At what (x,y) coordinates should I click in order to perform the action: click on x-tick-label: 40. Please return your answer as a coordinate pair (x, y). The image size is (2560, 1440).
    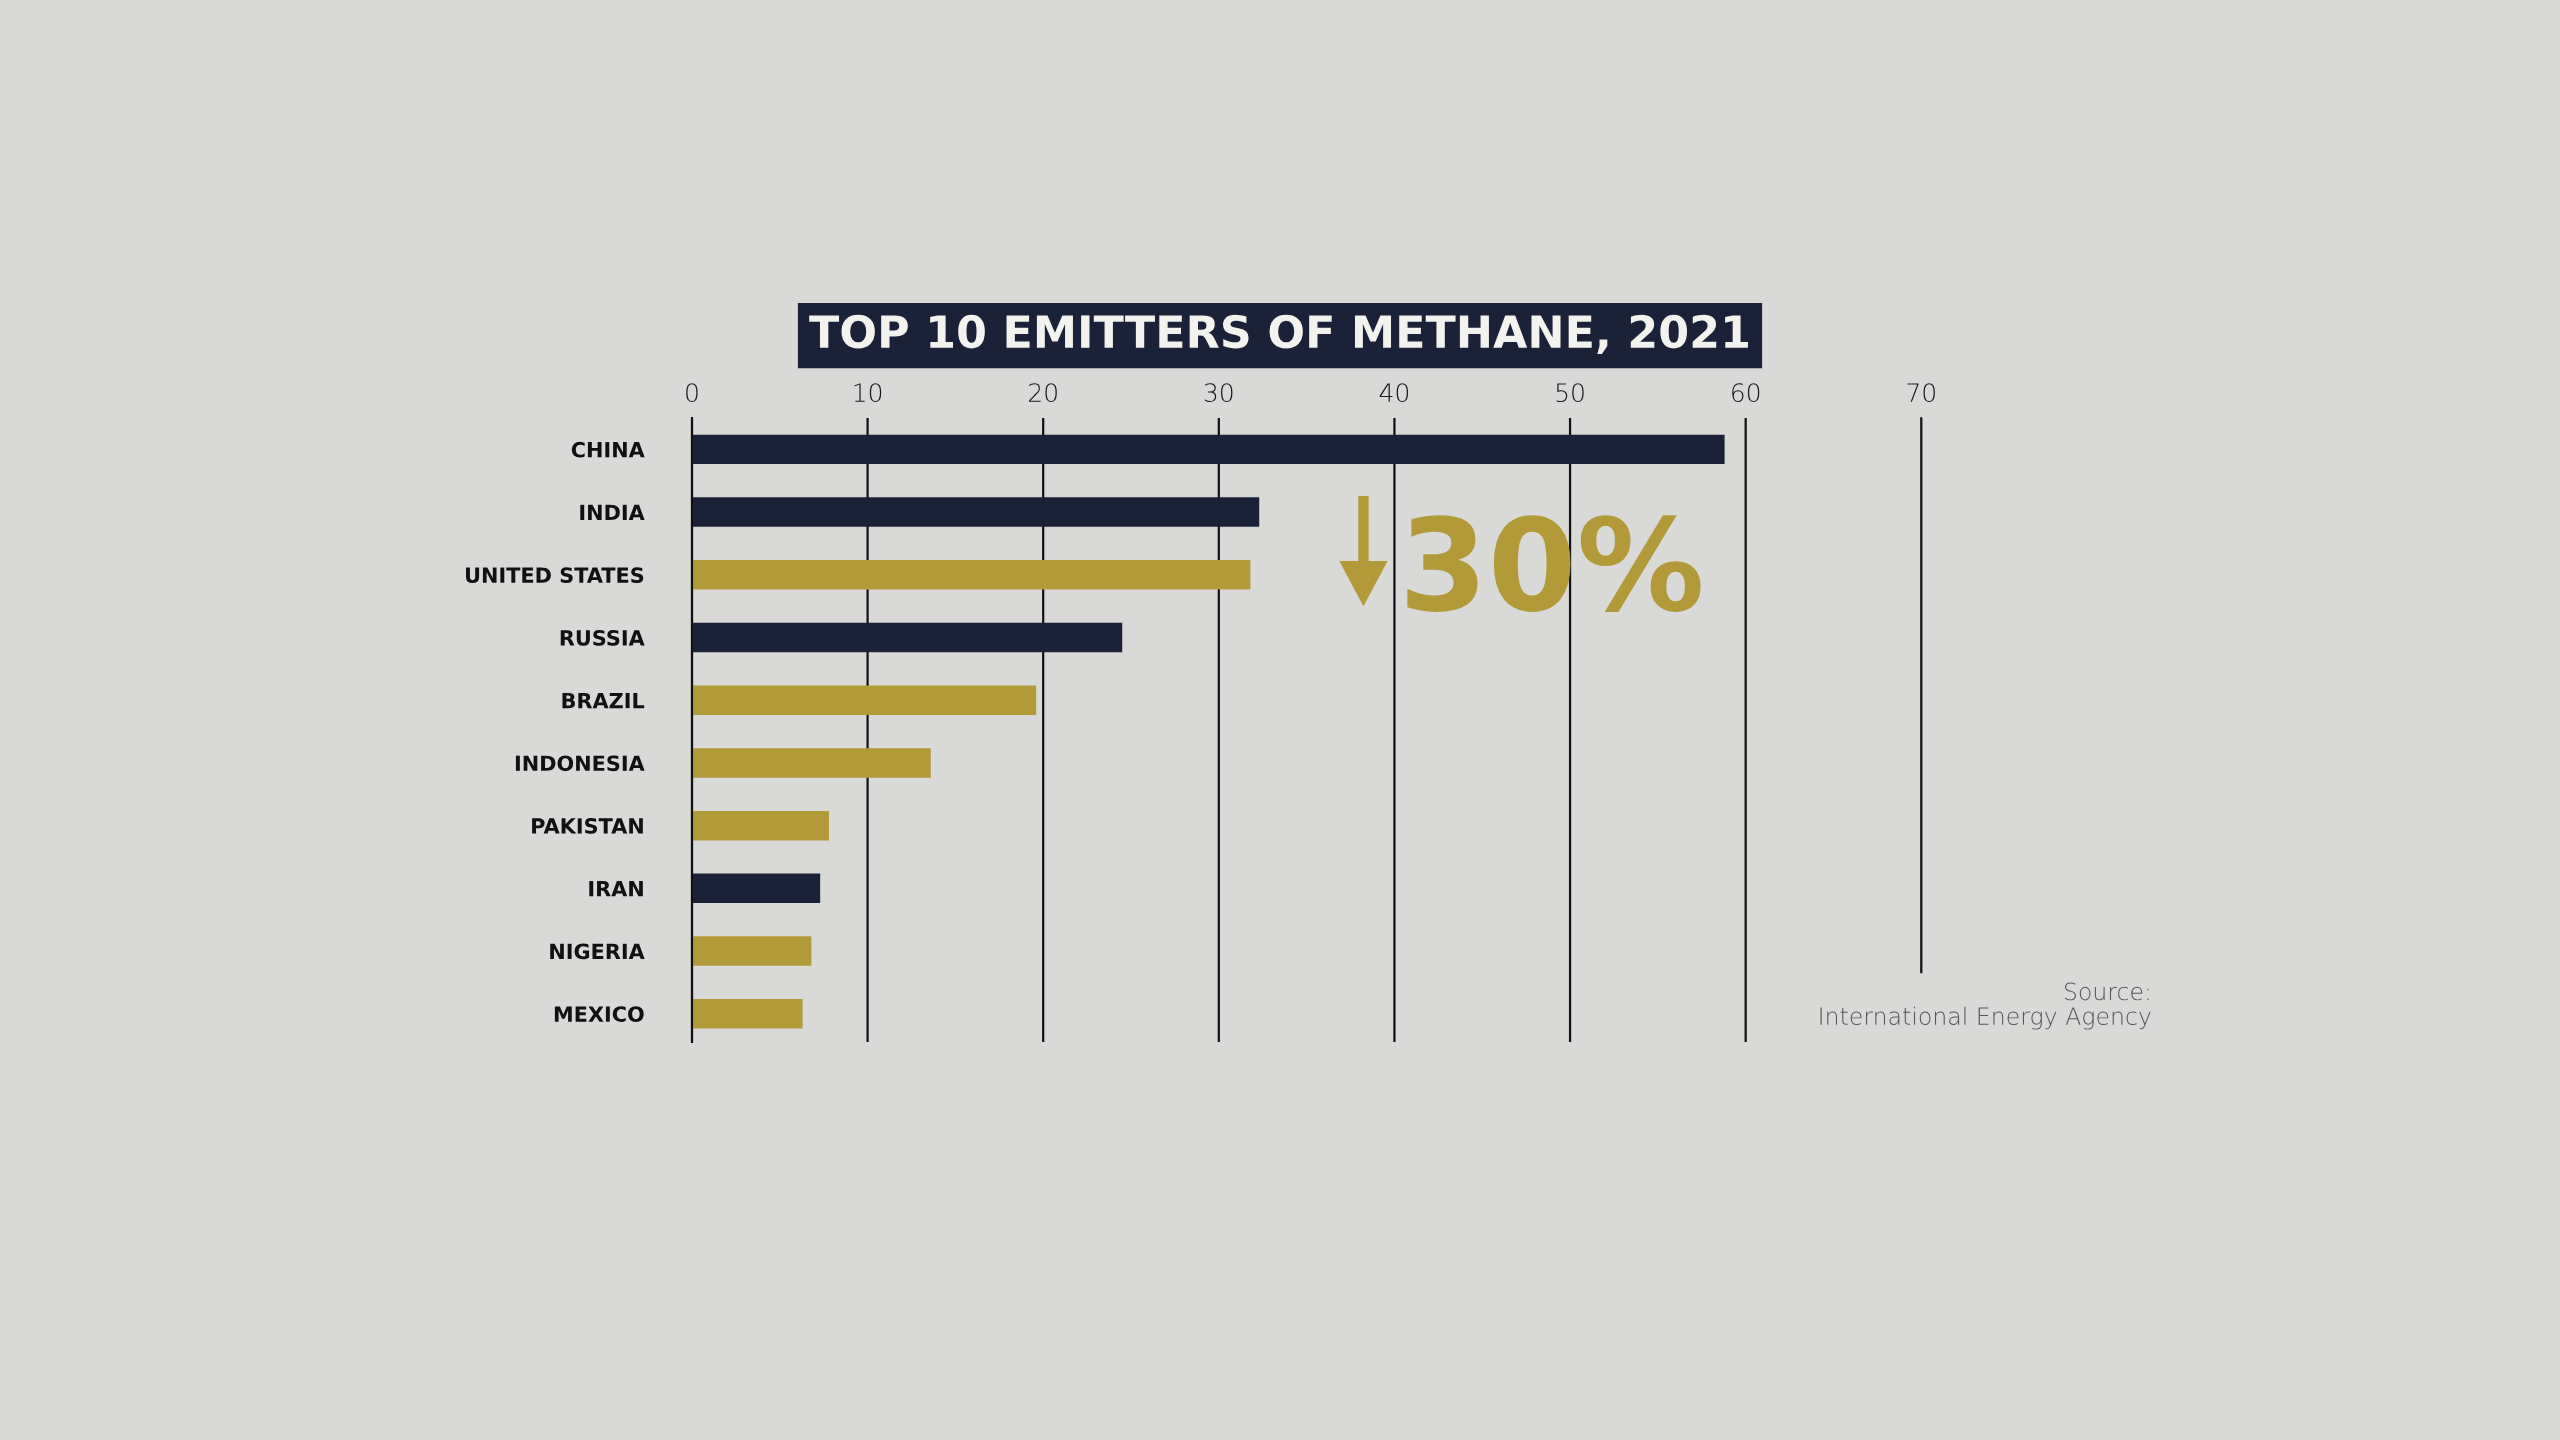
    Looking at the image, I should click on (1394, 393).